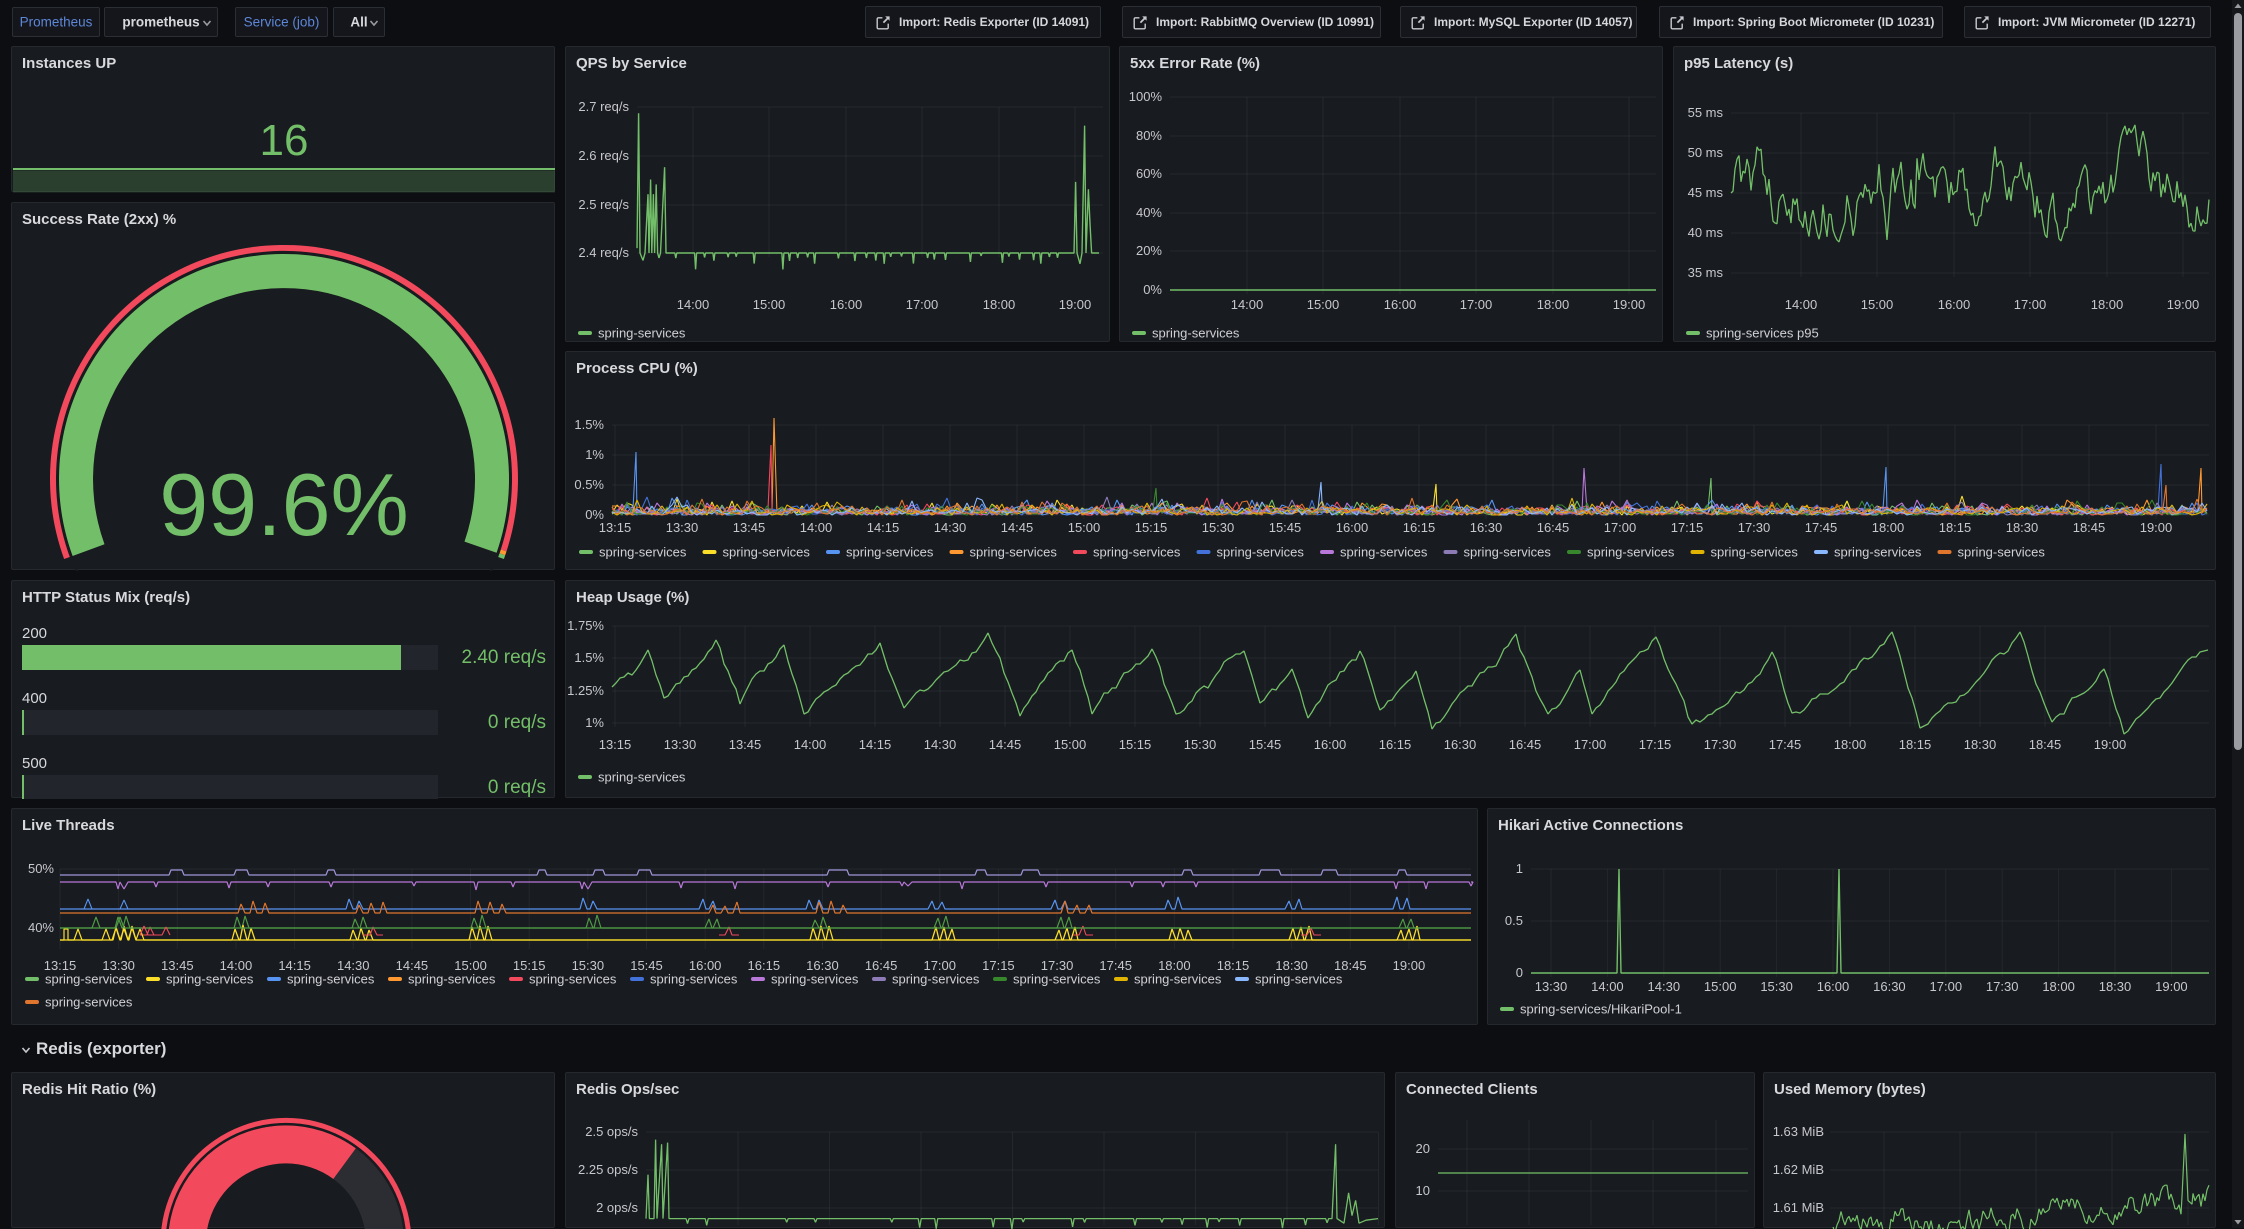 Image resolution: width=2244 pixels, height=1229 pixels. What do you see at coordinates (34, 698) in the screenshot?
I see `svg-text: 400` at bounding box center [34, 698].